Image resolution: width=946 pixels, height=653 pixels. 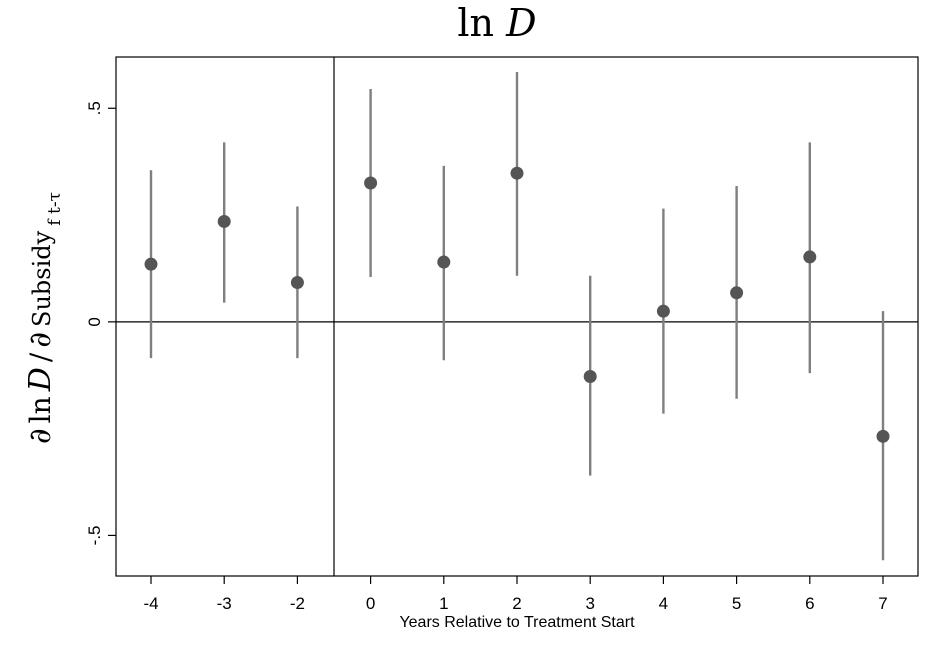 What do you see at coordinates (370, 603) in the screenshot?
I see `x-tick-label: 0` at bounding box center [370, 603].